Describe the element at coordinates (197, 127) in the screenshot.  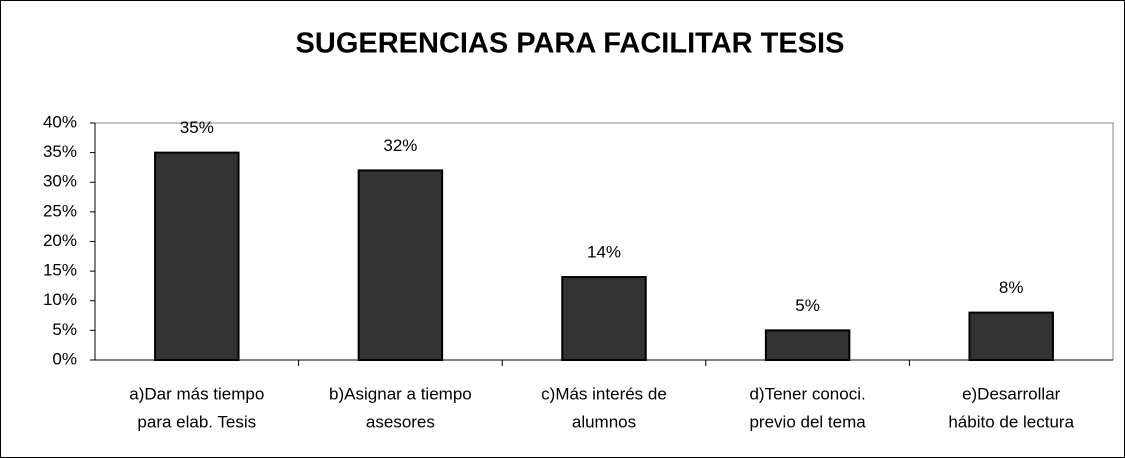
I see `data-label: 35%` at that location.